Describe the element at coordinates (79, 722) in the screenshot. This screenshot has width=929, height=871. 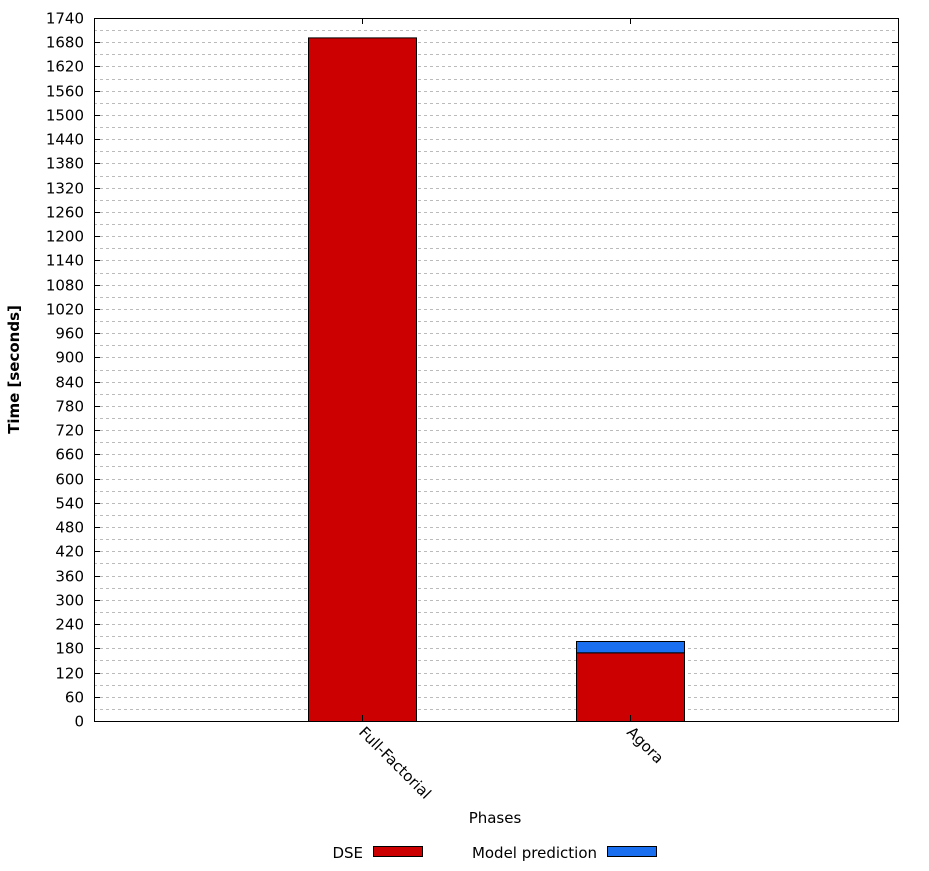
I see `y-tick-label: 0` at that location.